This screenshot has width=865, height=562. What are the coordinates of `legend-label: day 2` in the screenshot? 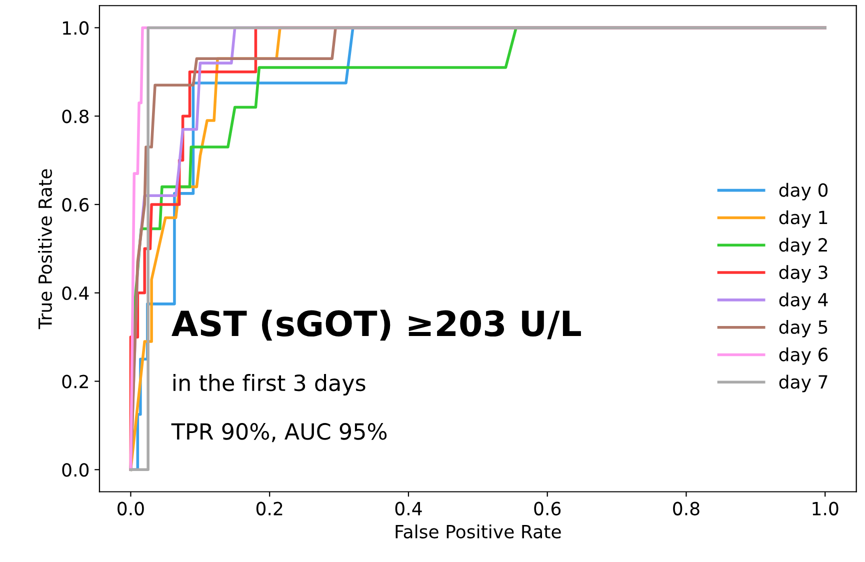 It's located at (803, 247).